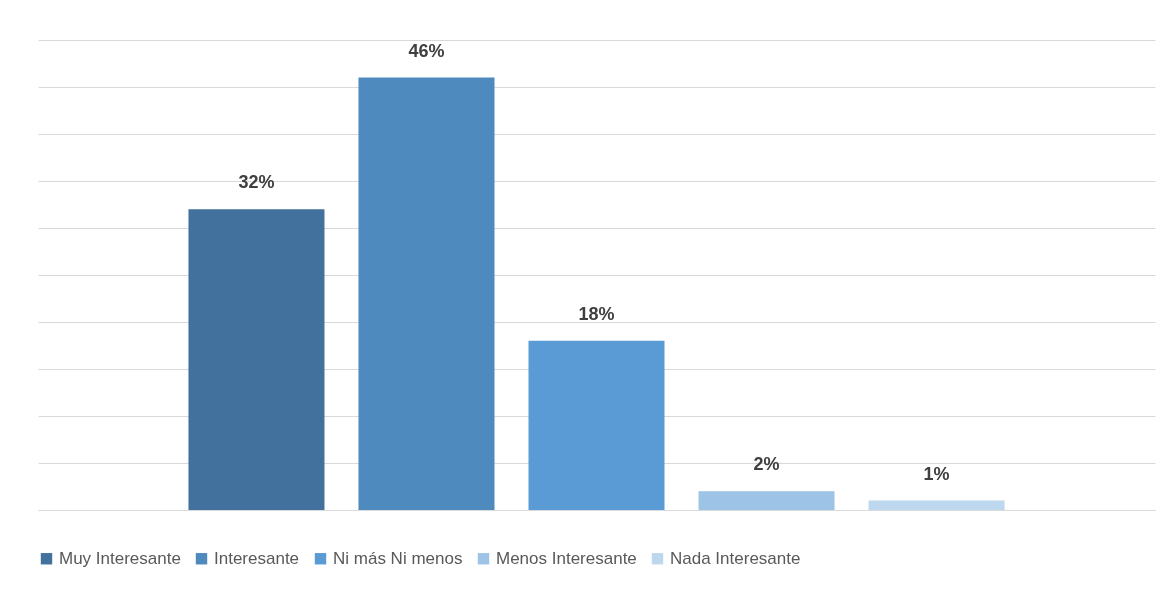 This screenshot has height=591, width=1173. Describe the element at coordinates (120, 558) in the screenshot. I see `legend-label: Muy Interesante` at that location.